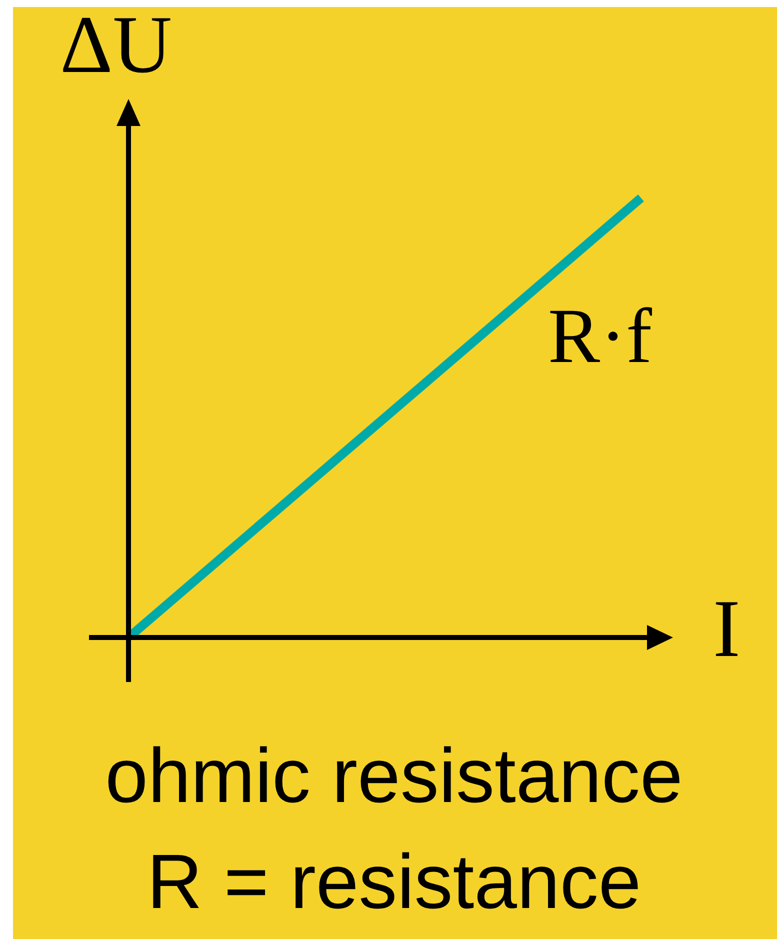  I want to click on x-axis-title: I, so click(726, 628).